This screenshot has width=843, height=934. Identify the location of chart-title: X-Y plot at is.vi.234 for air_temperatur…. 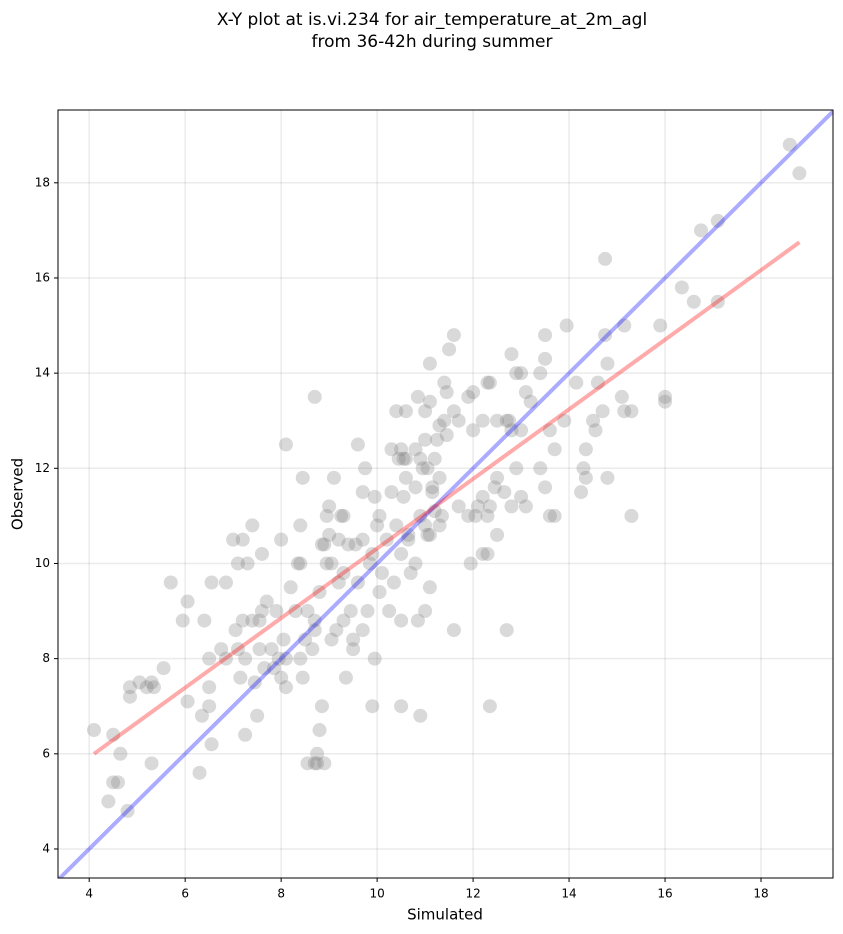
(432, 20).